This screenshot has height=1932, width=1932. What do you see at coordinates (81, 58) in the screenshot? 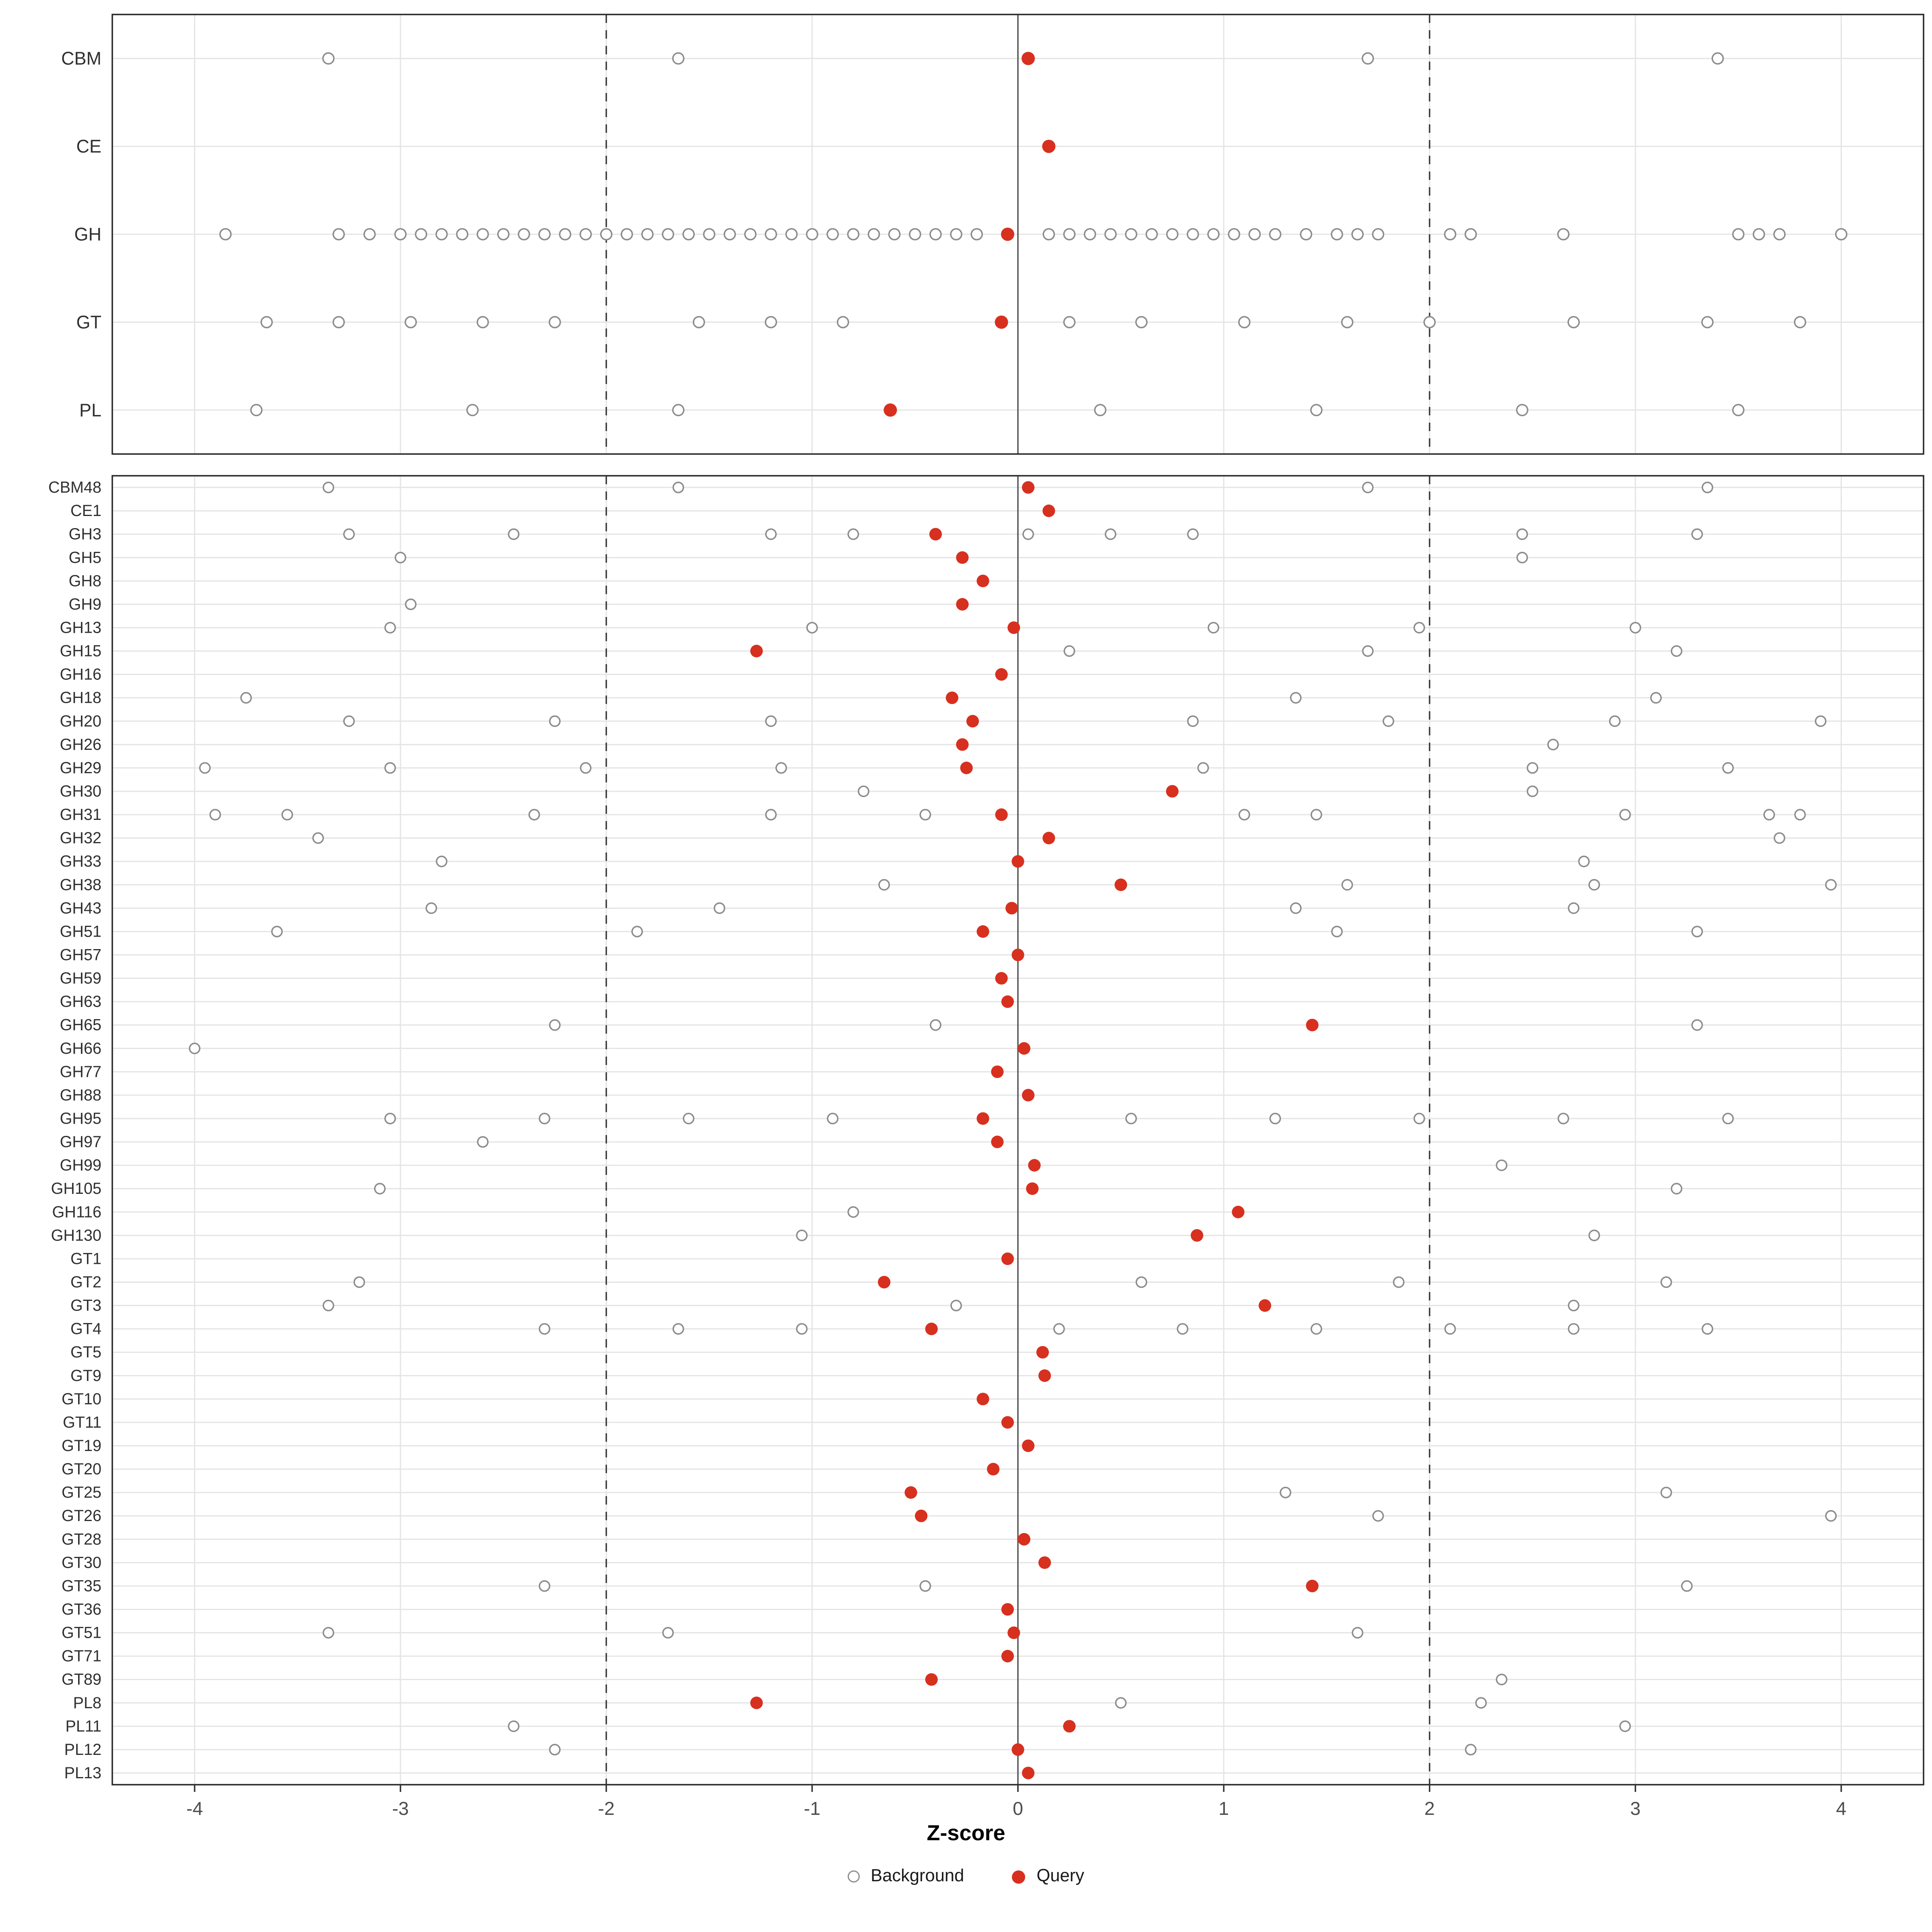
I see `row-label-CBM: CBM` at bounding box center [81, 58].